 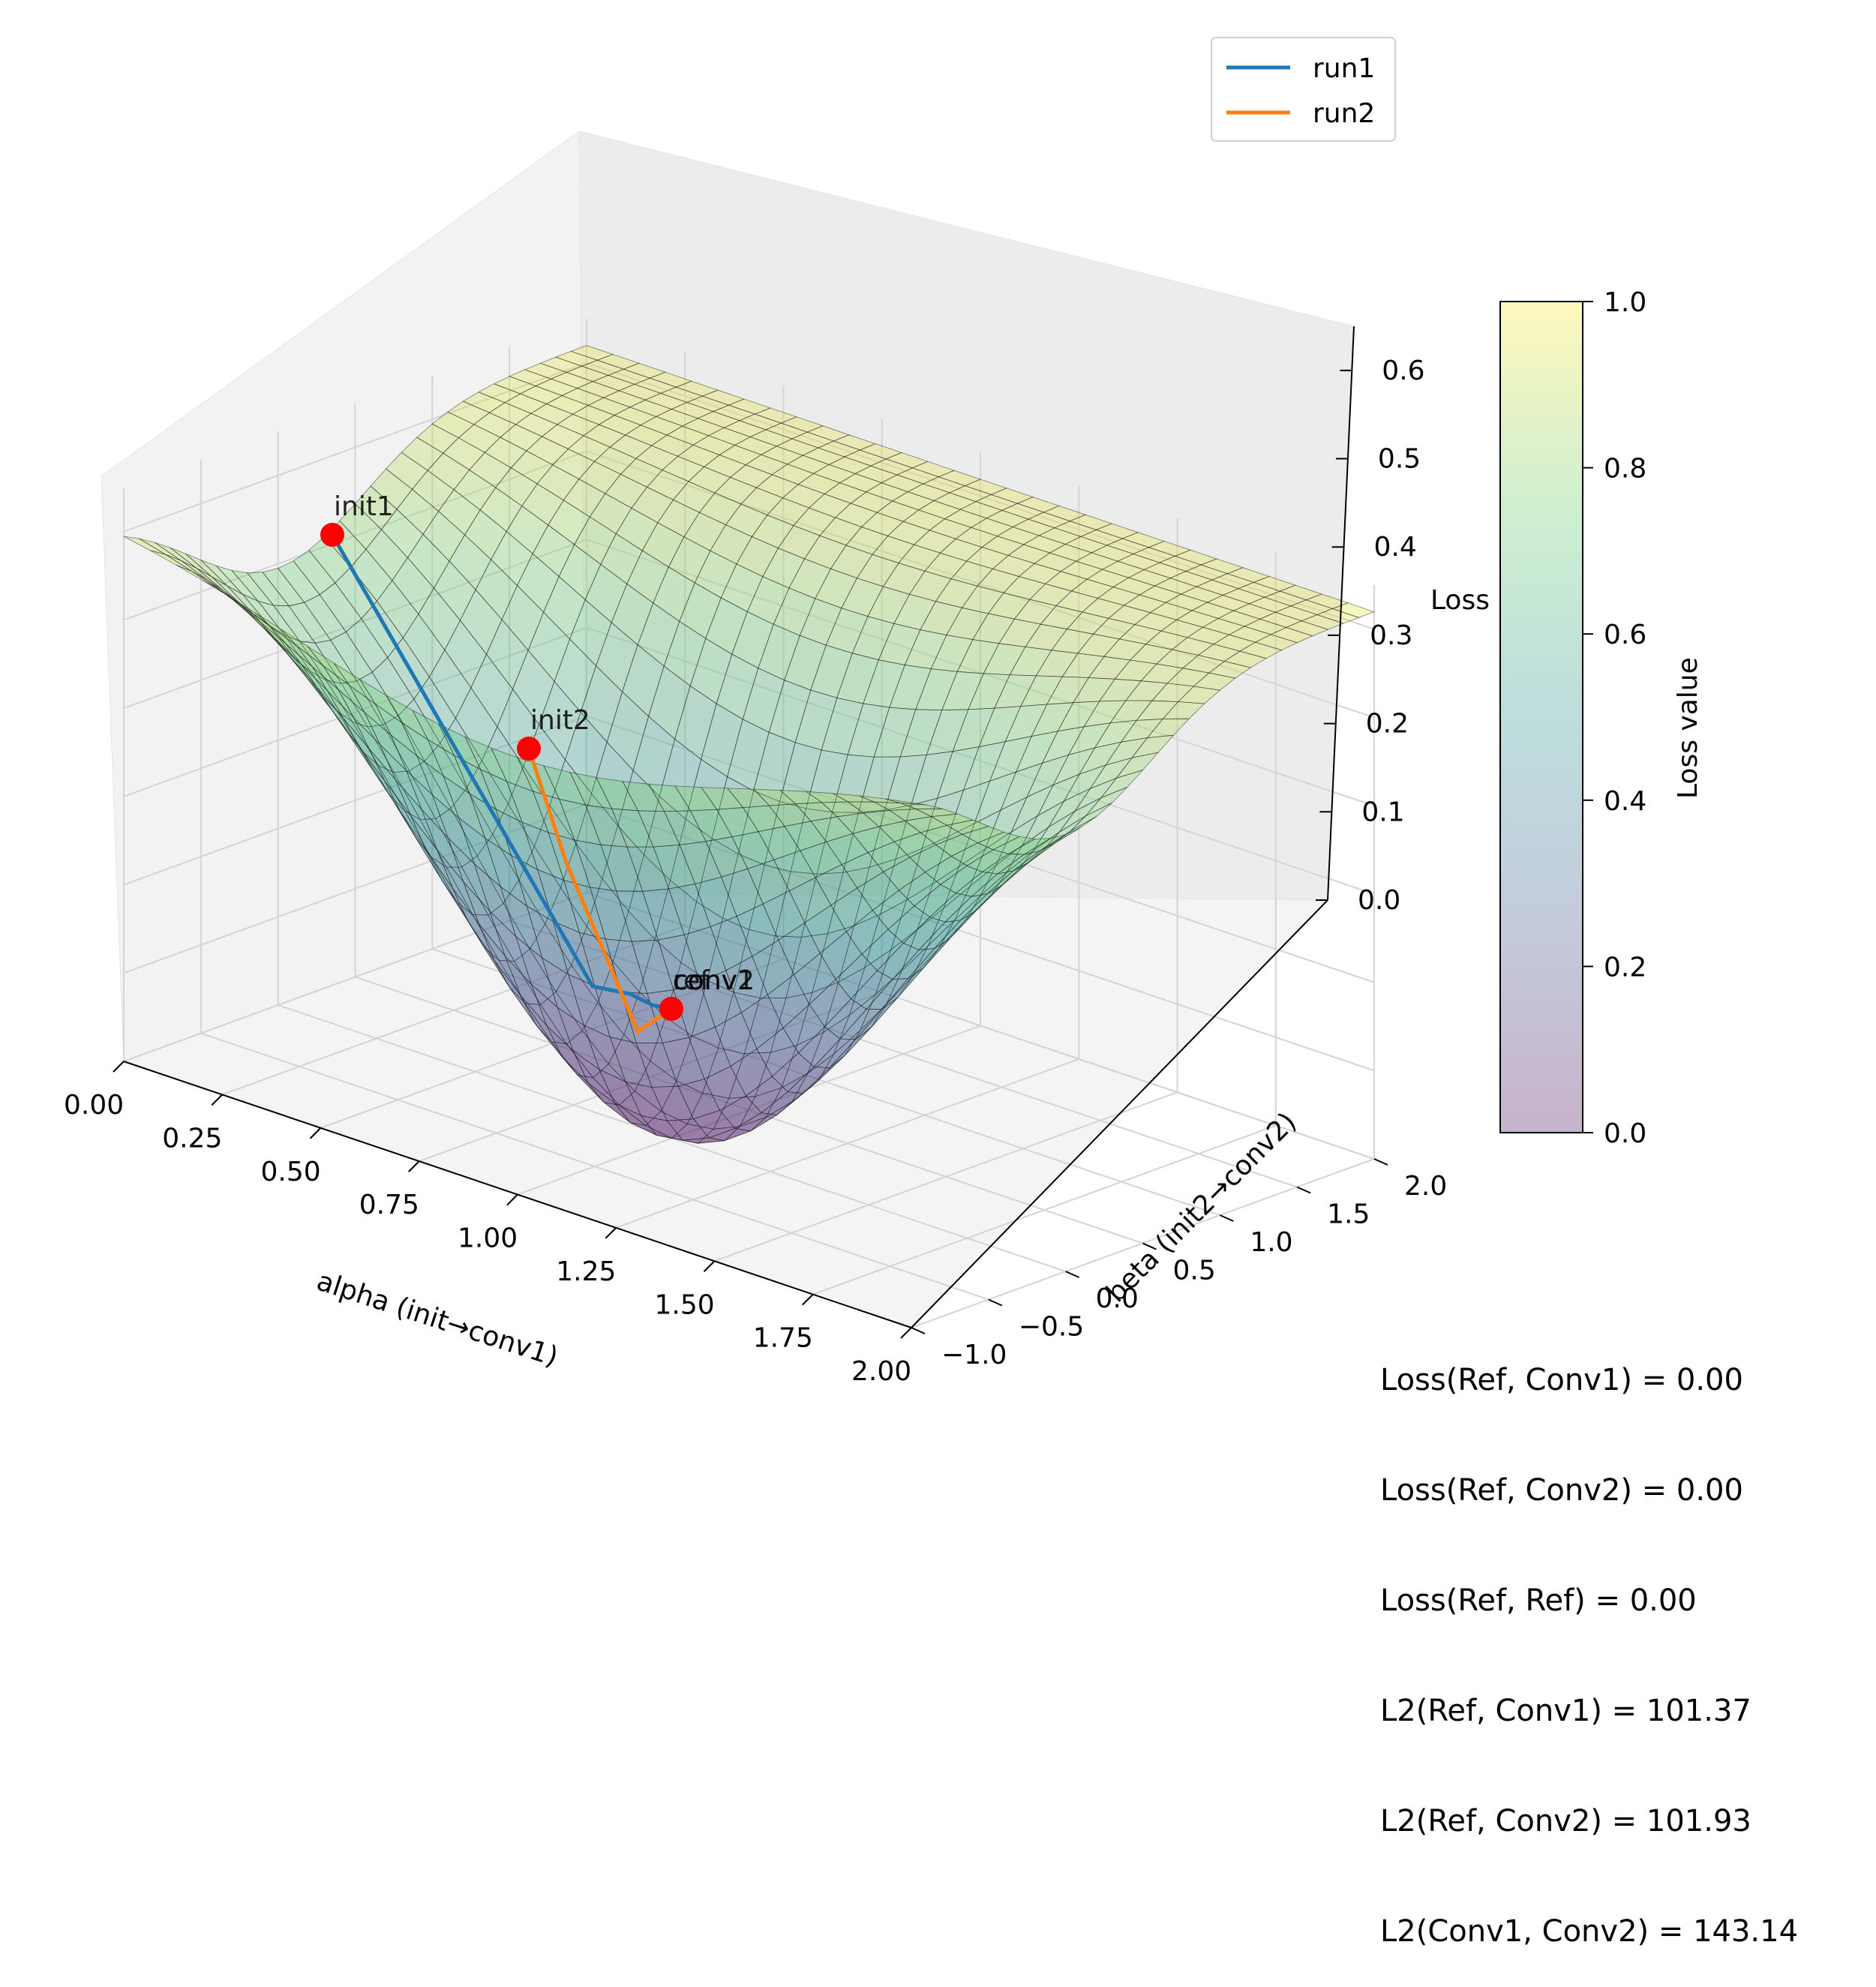 What do you see at coordinates (1688, 728) in the screenshot?
I see `colorbar-label: Loss value` at bounding box center [1688, 728].